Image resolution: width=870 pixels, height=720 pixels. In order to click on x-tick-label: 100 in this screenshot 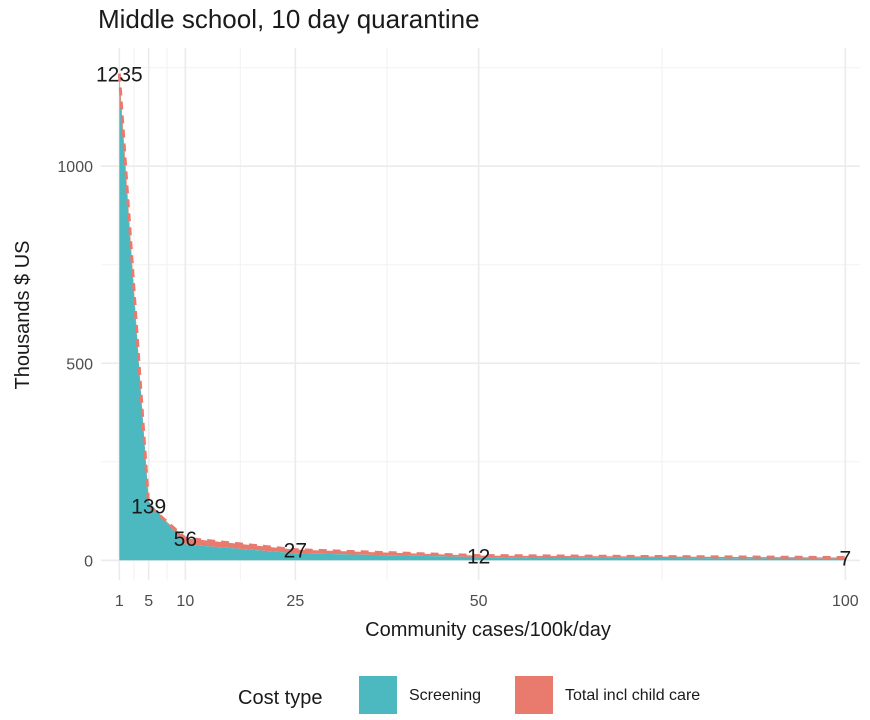, I will do `click(845, 601)`.